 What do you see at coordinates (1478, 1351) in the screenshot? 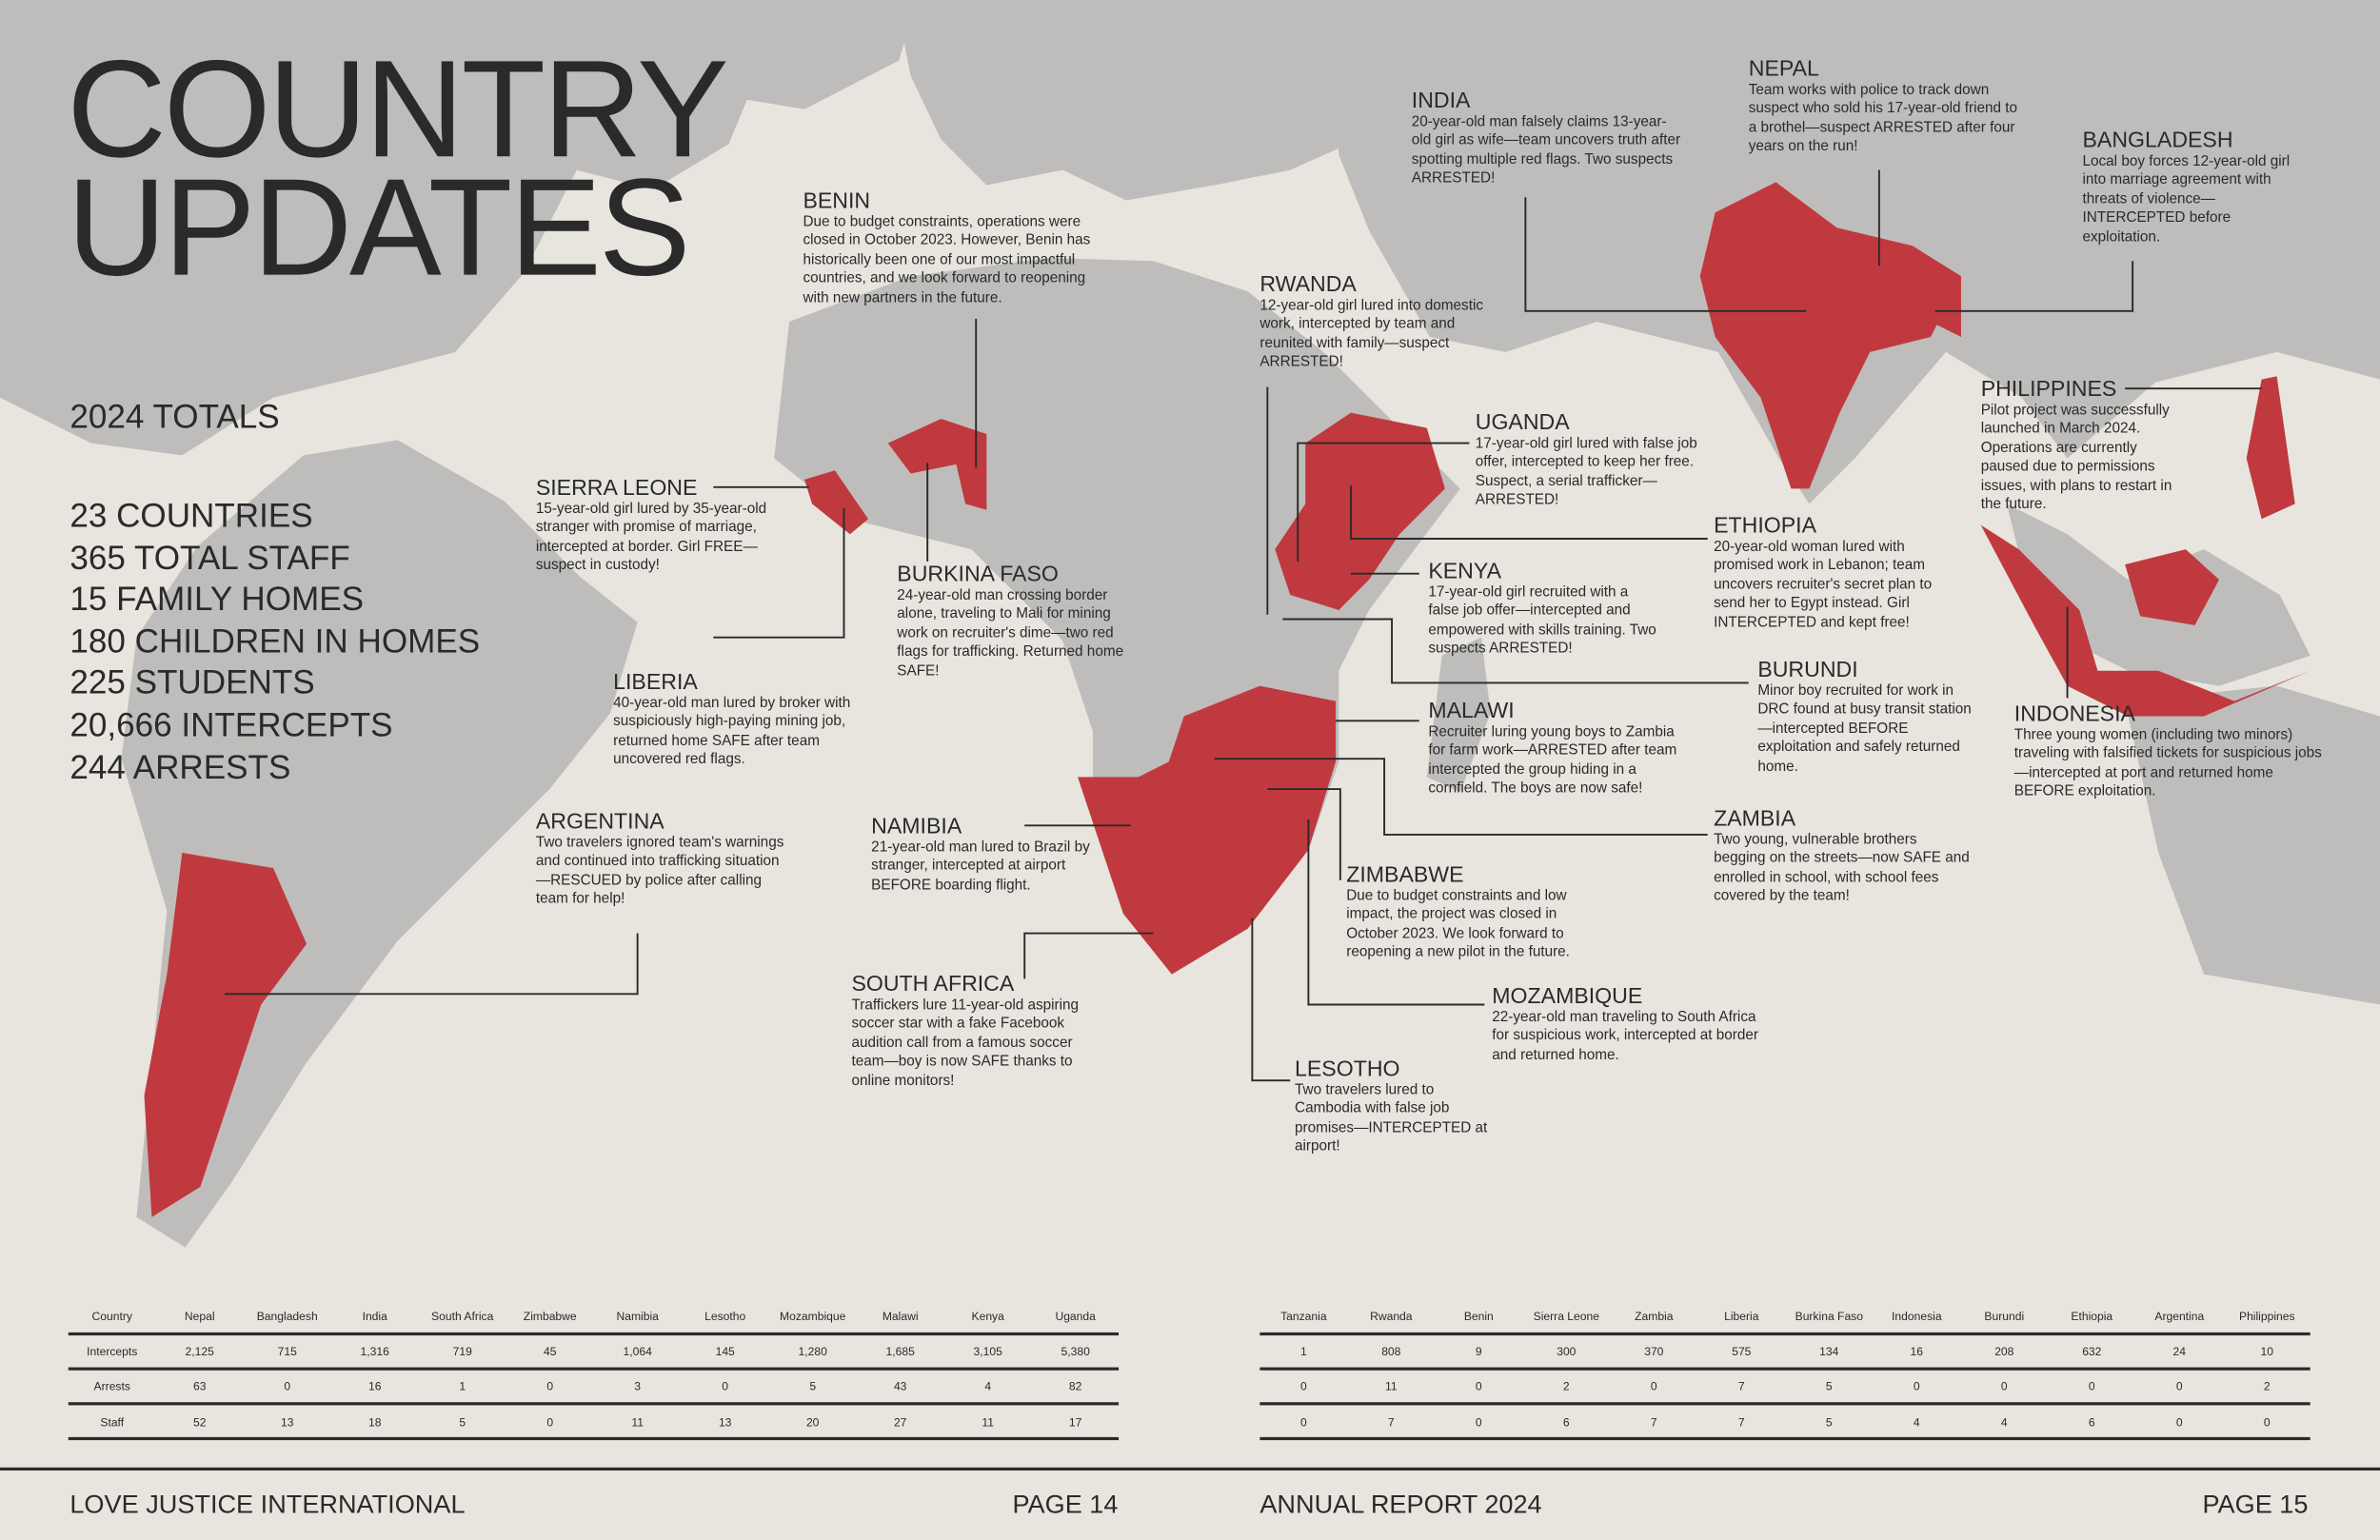
I see `table-cell: 9` at bounding box center [1478, 1351].